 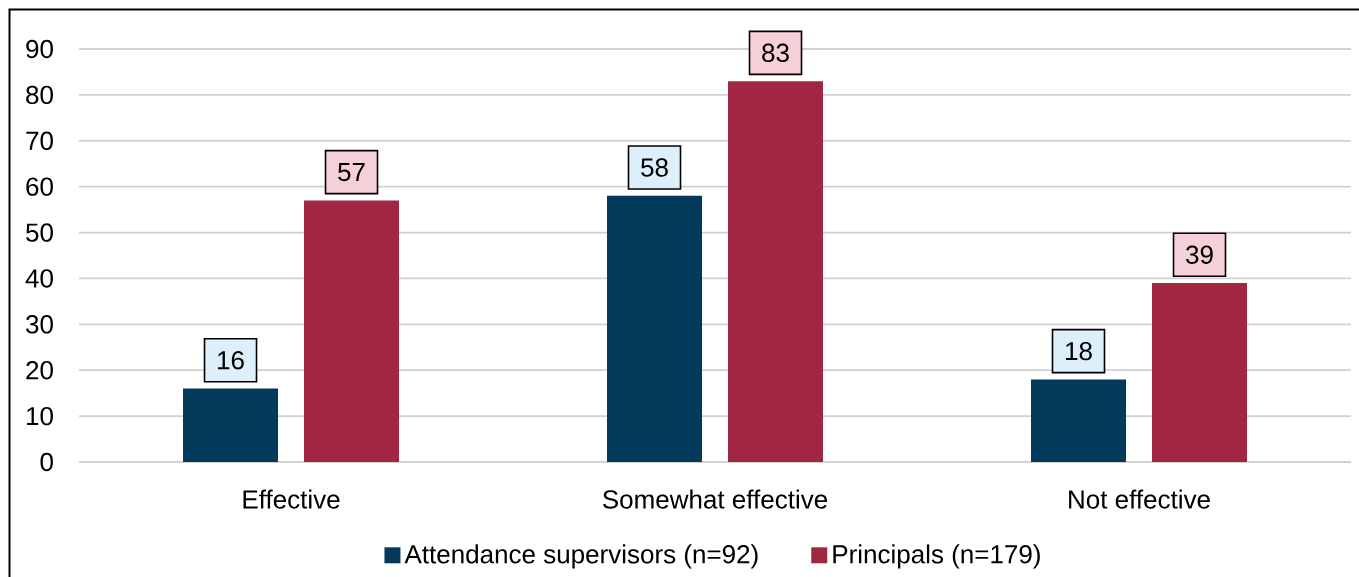 What do you see at coordinates (39, 324) in the screenshot?
I see `y-tick-label: 30` at bounding box center [39, 324].